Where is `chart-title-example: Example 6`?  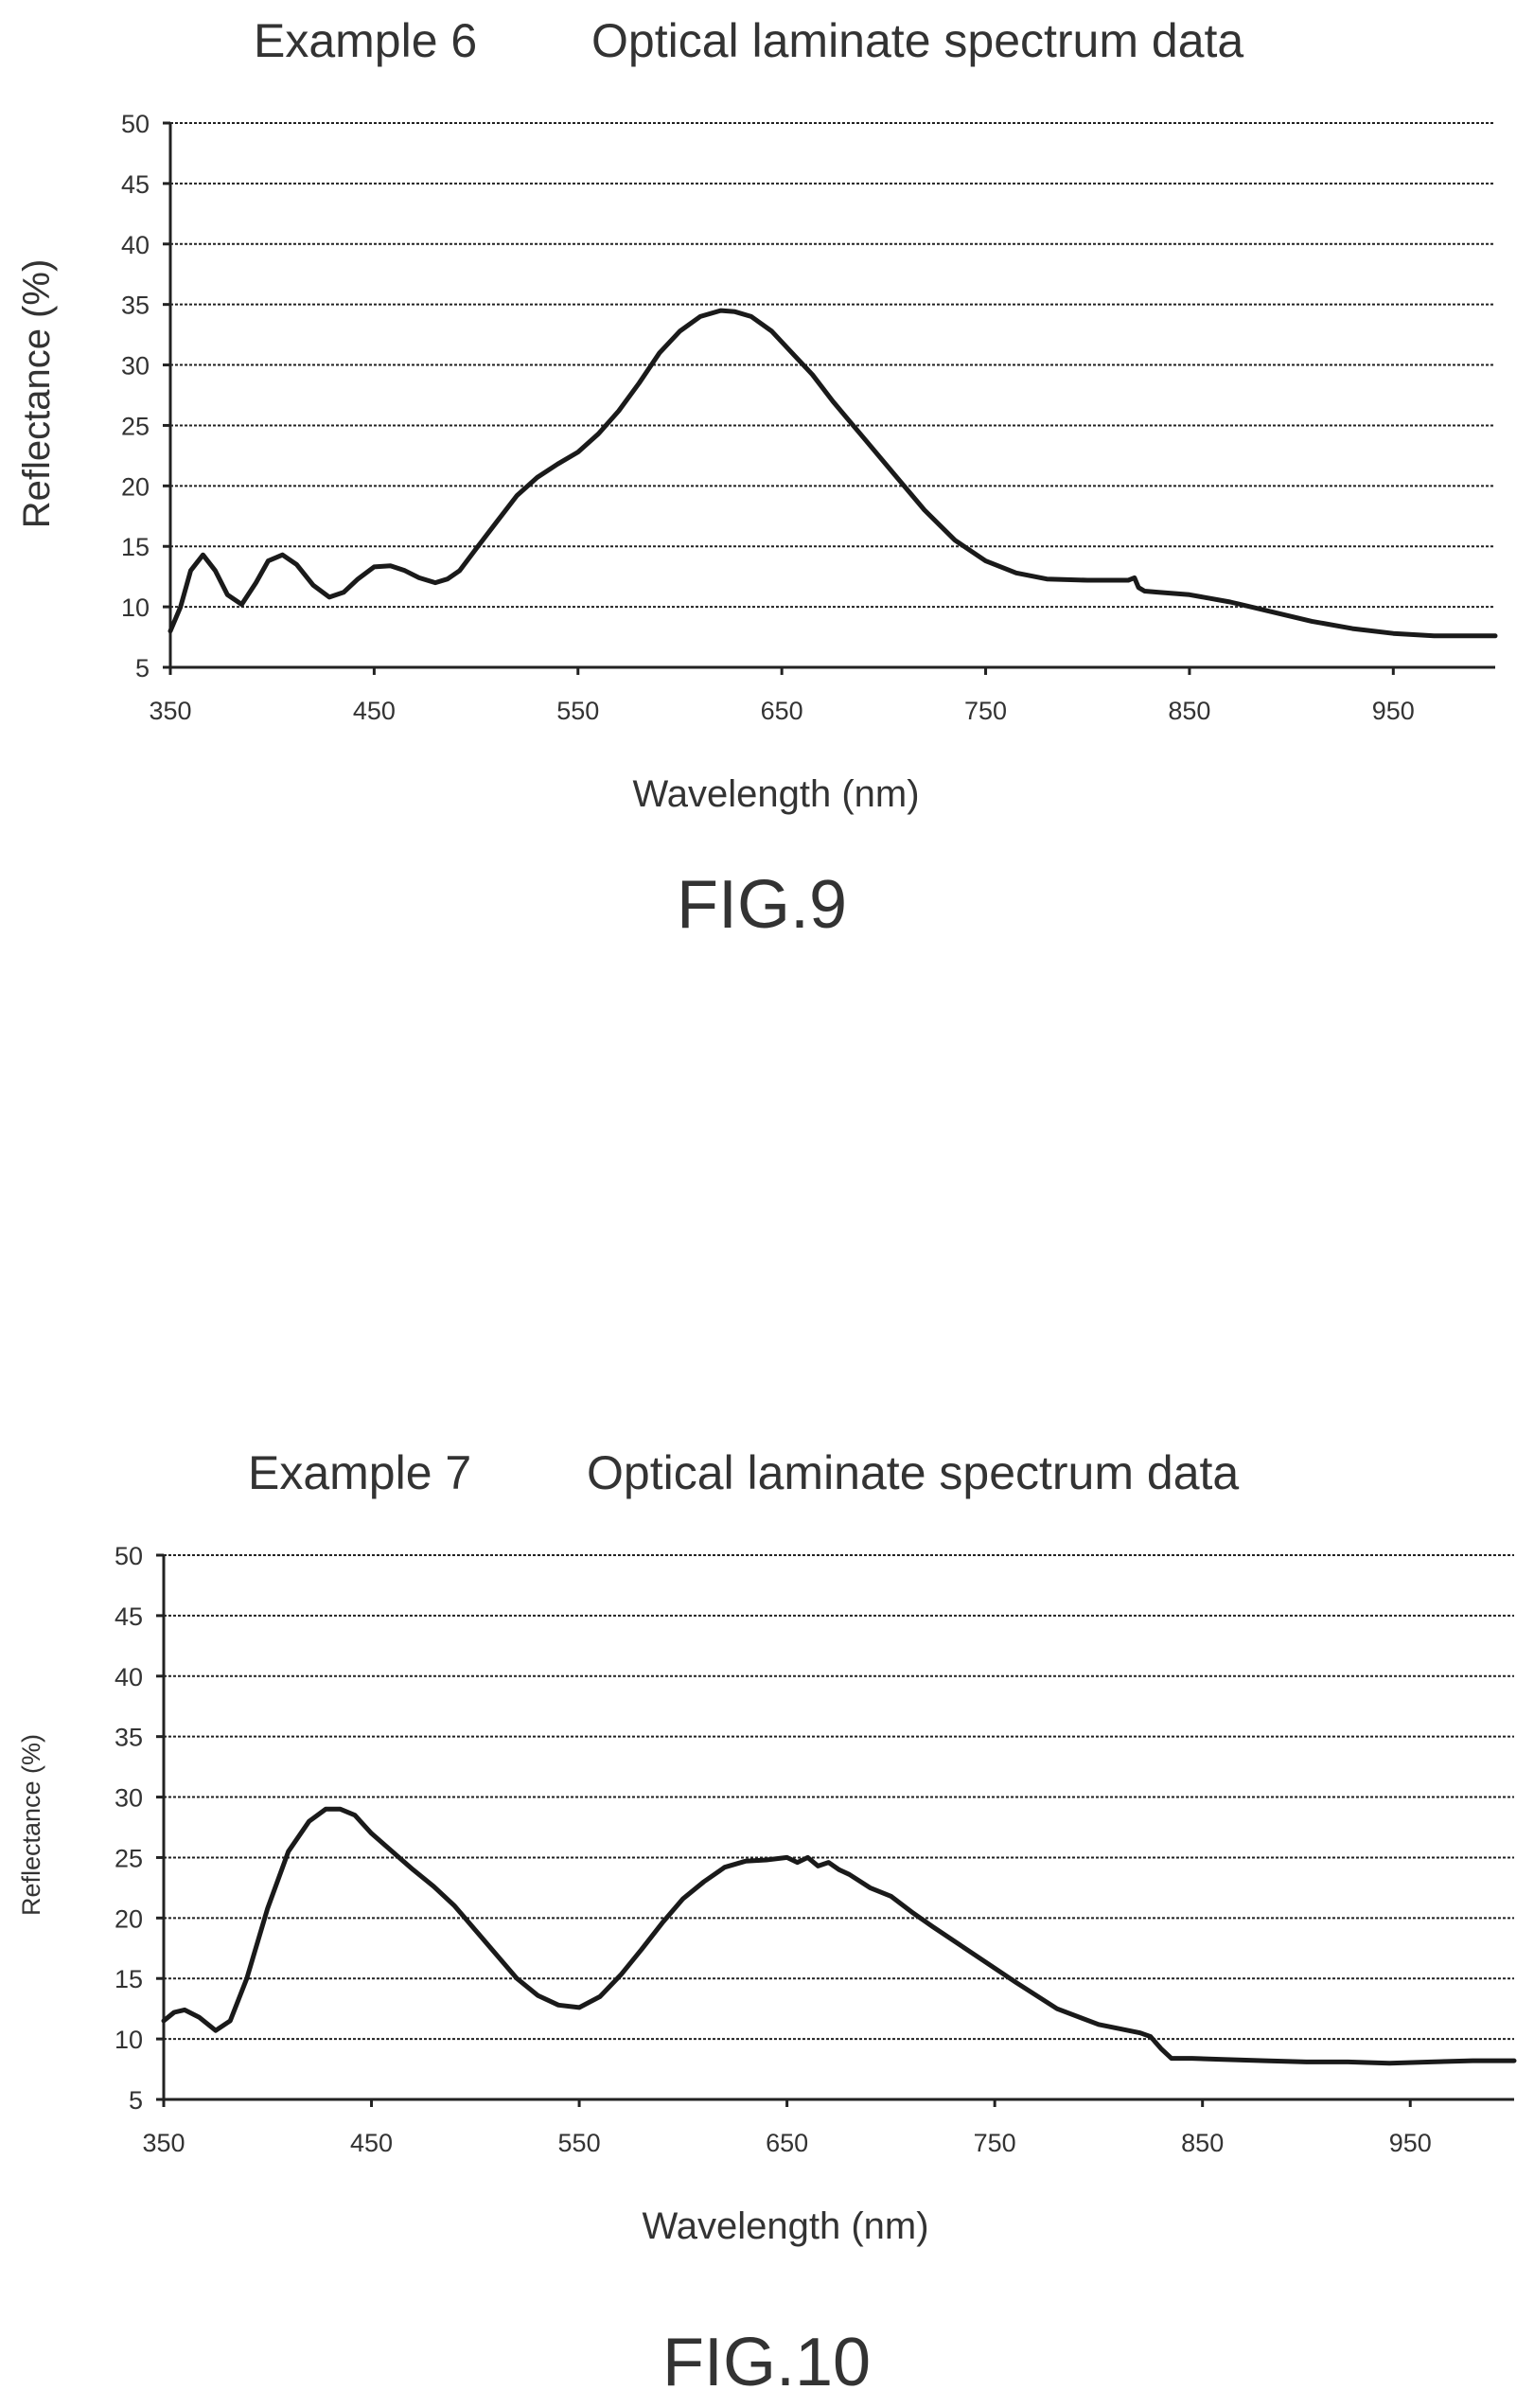
chart-title-example: Example 6 is located at coordinates (365, 40).